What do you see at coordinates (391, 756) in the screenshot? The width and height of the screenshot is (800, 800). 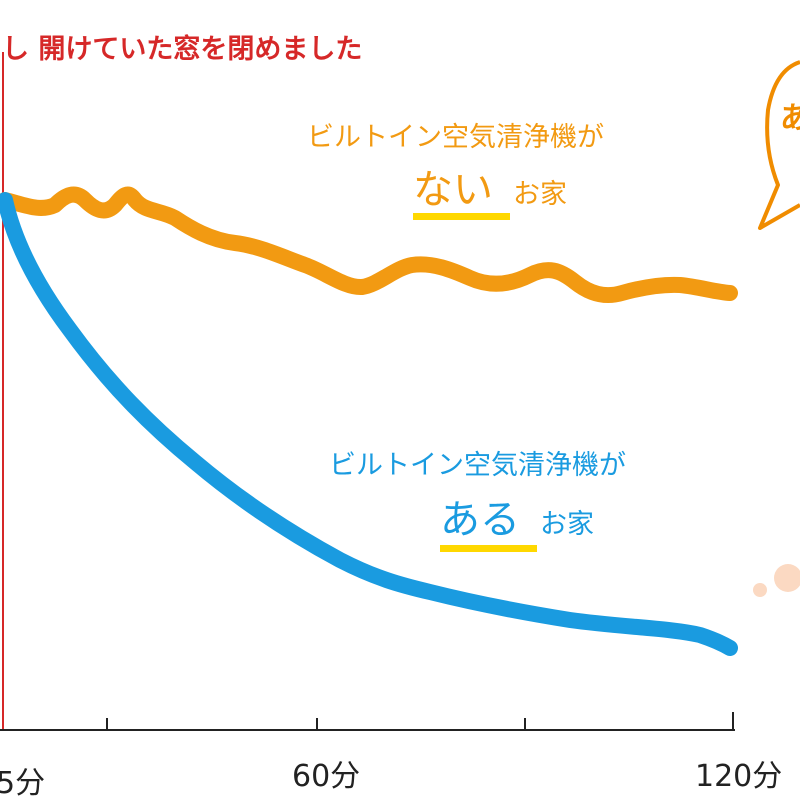 I see `x-axis: 5分 60分 120分` at bounding box center [391, 756].